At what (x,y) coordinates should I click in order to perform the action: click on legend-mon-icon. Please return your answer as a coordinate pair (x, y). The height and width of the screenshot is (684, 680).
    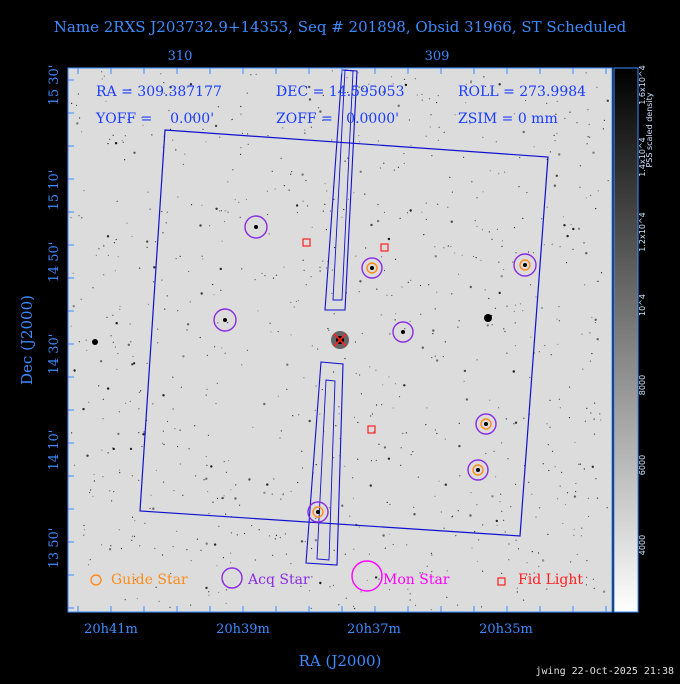
    Looking at the image, I should click on (367, 576).